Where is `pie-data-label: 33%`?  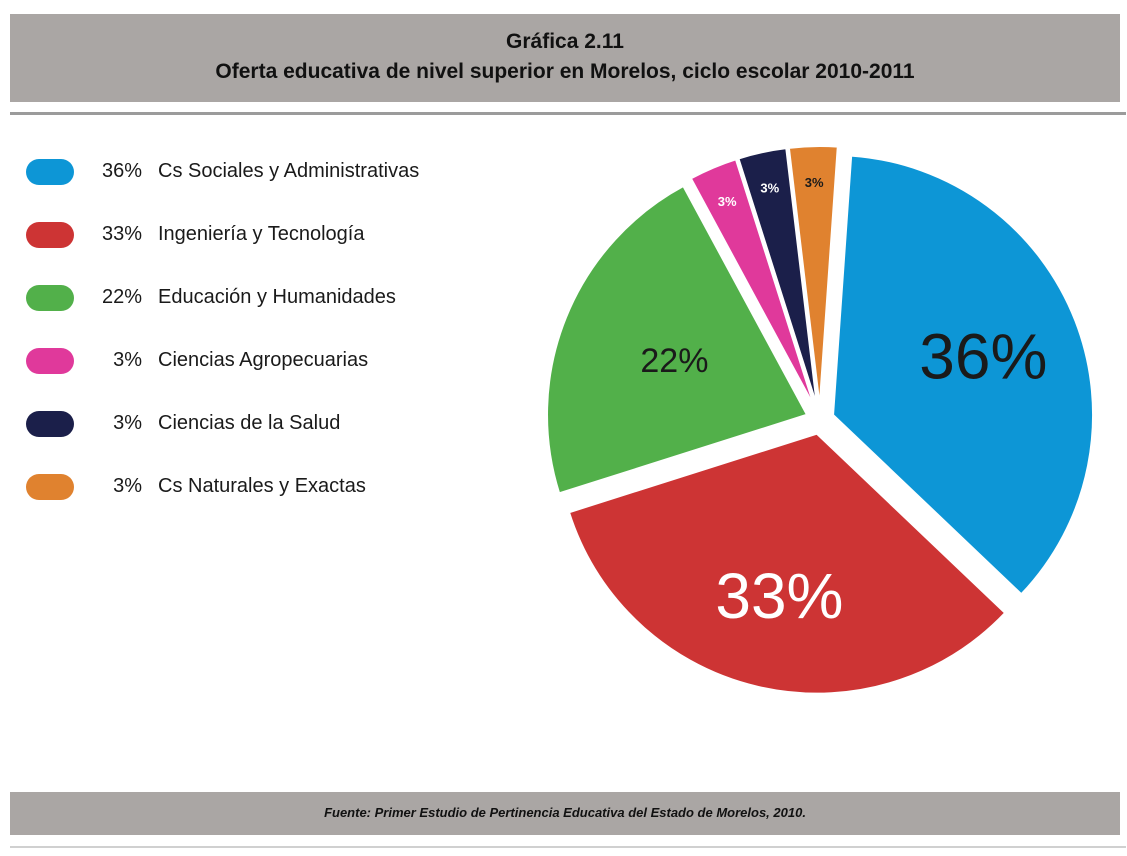
pie-data-label: 33% is located at coordinates (779, 596).